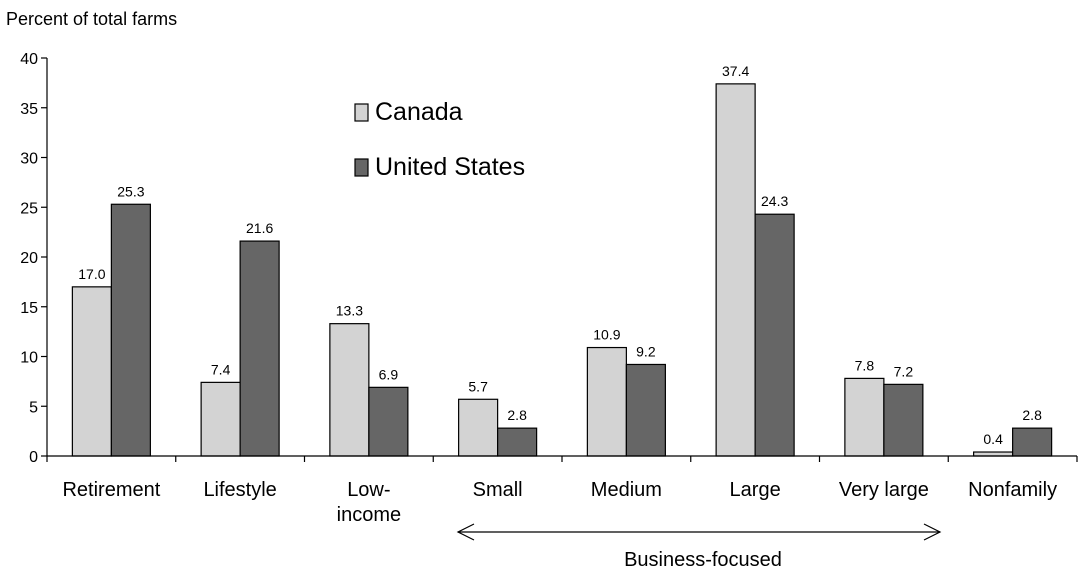  I want to click on data-label: 6.9, so click(389, 374).